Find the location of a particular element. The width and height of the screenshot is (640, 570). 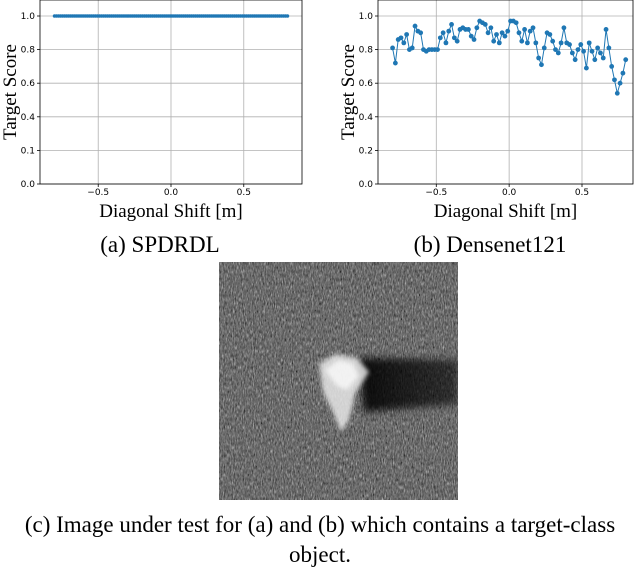

ylabel-a: Target Score is located at coordinates (10, 92).